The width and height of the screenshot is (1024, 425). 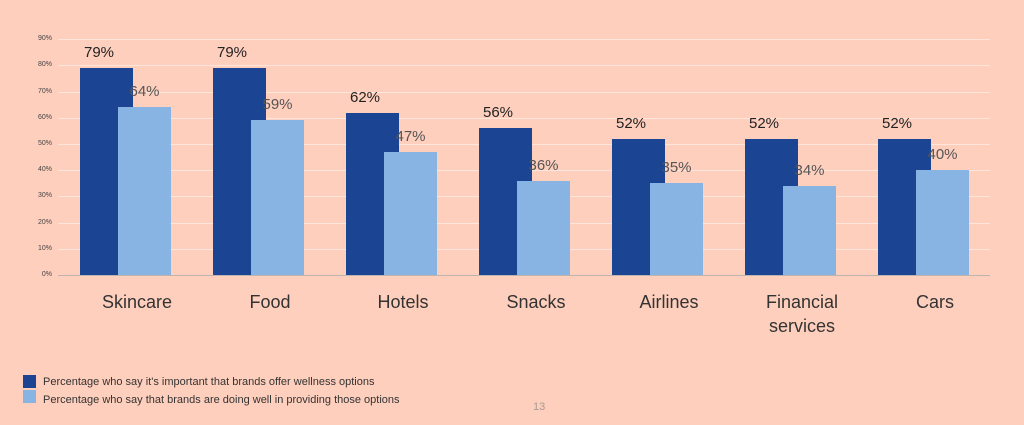 I want to click on value-label-important: 62%, so click(x=365, y=97).